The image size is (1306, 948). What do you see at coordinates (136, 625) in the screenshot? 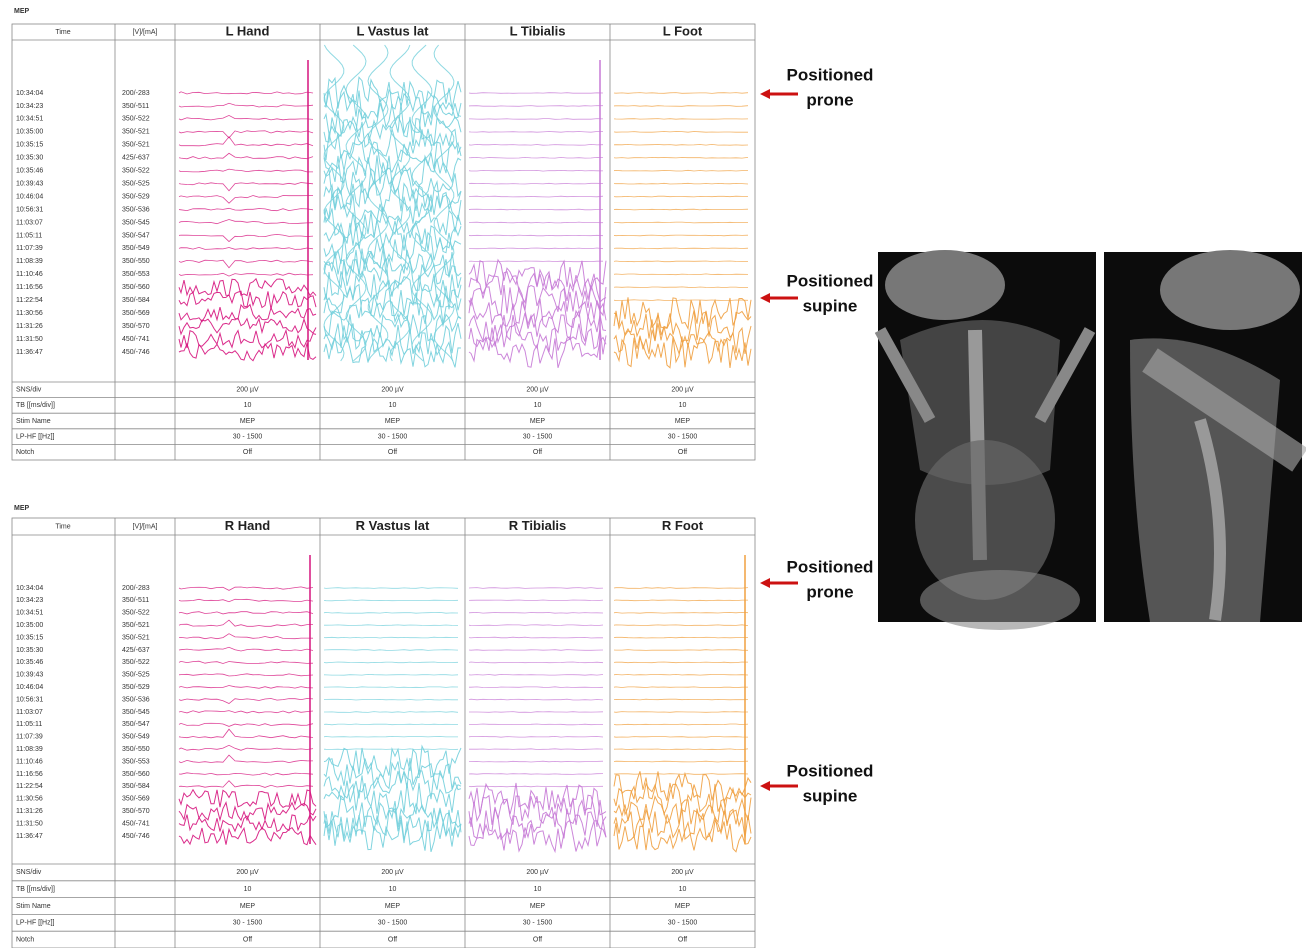
I see `row-stim: 350/-521` at bounding box center [136, 625].